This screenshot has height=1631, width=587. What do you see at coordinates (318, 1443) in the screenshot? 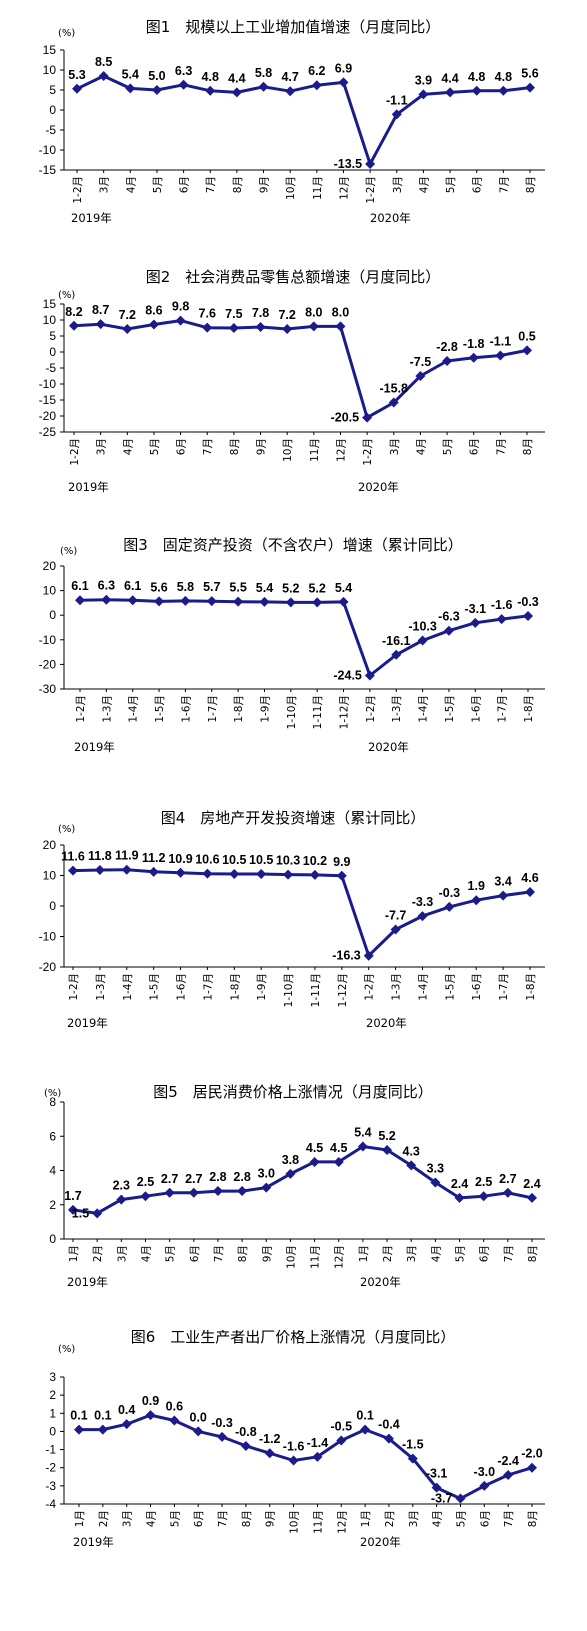
I see `data-label: -1.4` at bounding box center [318, 1443].